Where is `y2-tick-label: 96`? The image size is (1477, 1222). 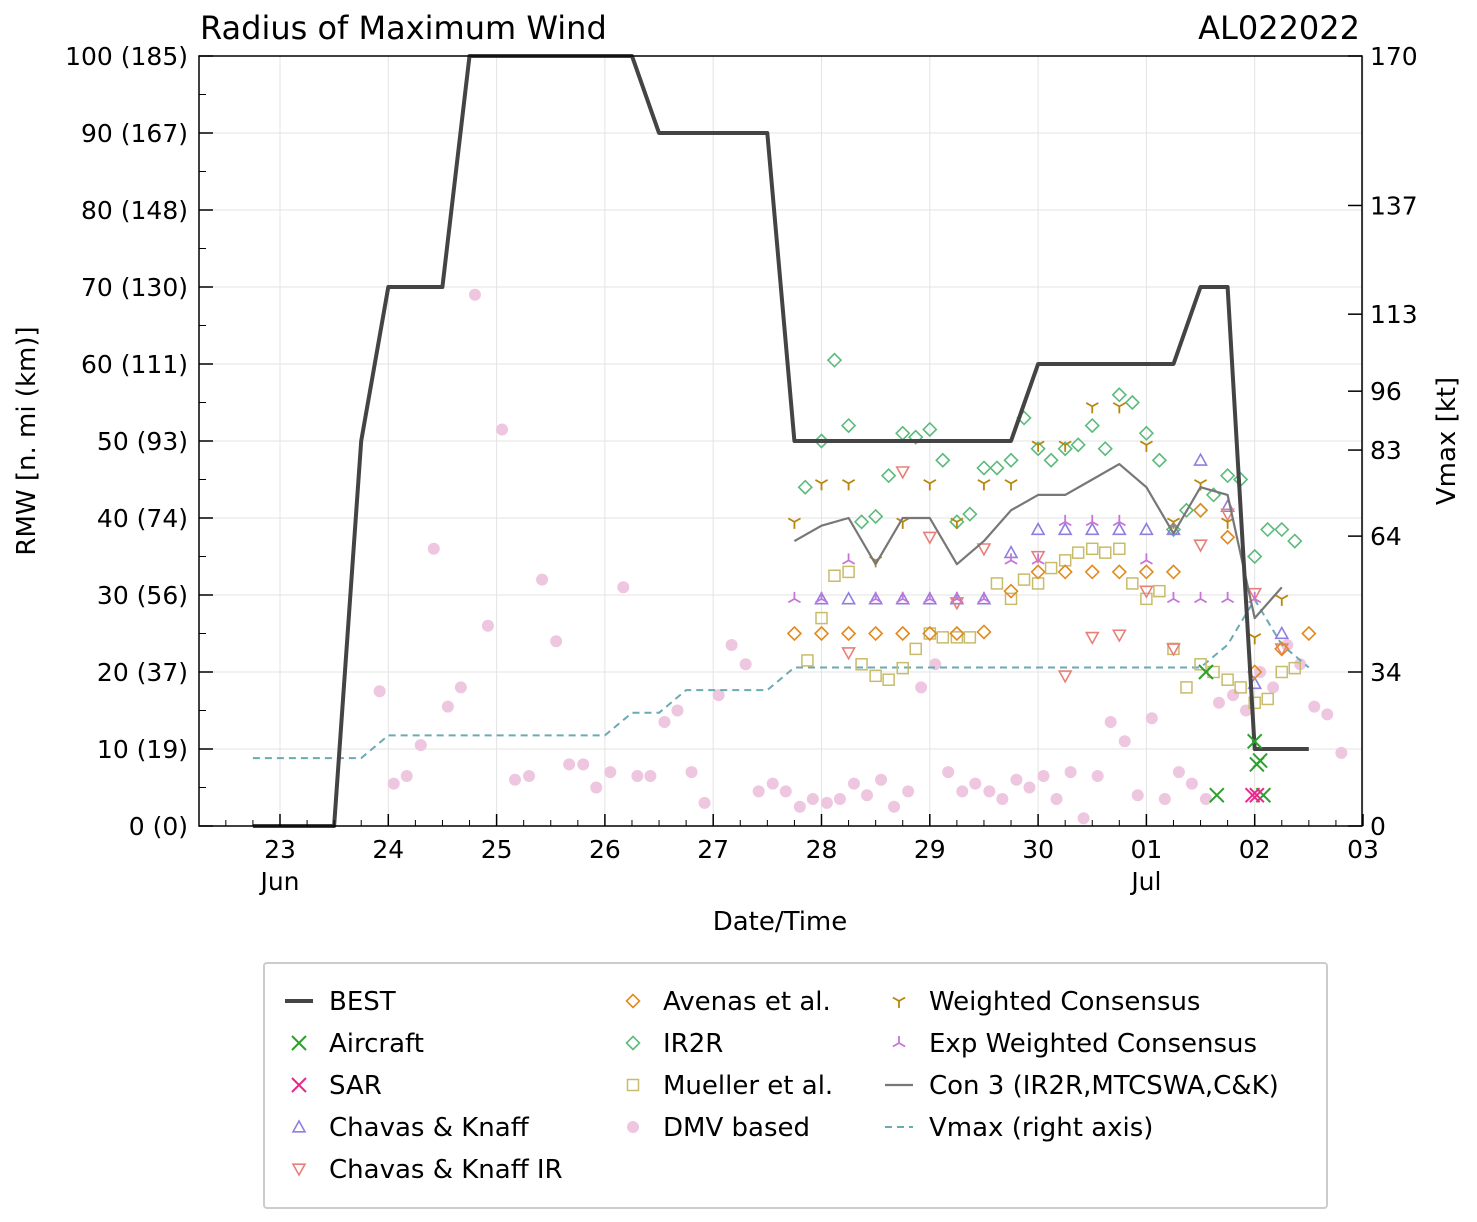 y2-tick-label: 96 is located at coordinates (1386, 391).